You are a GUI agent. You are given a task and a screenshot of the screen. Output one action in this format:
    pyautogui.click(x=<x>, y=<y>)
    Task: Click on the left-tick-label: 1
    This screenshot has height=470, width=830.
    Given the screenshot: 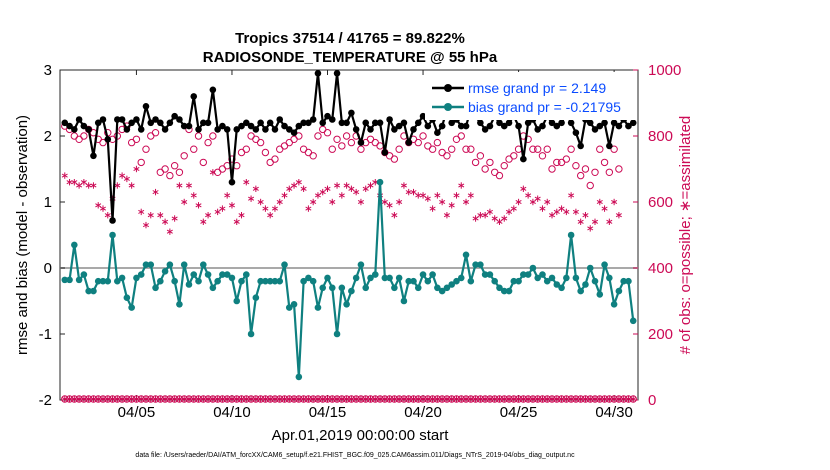 What is the action you would take?
    pyautogui.click(x=48, y=202)
    